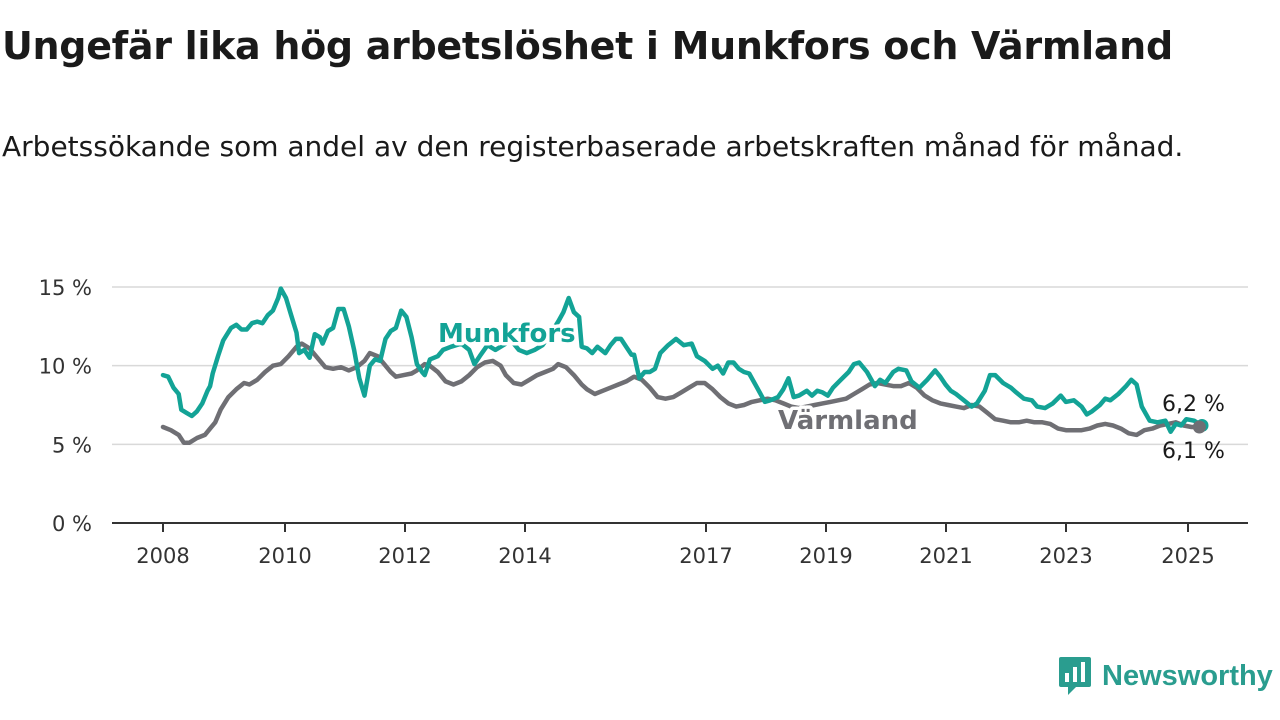  I want to click on y-tick-label: 10 %, so click(65, 367).